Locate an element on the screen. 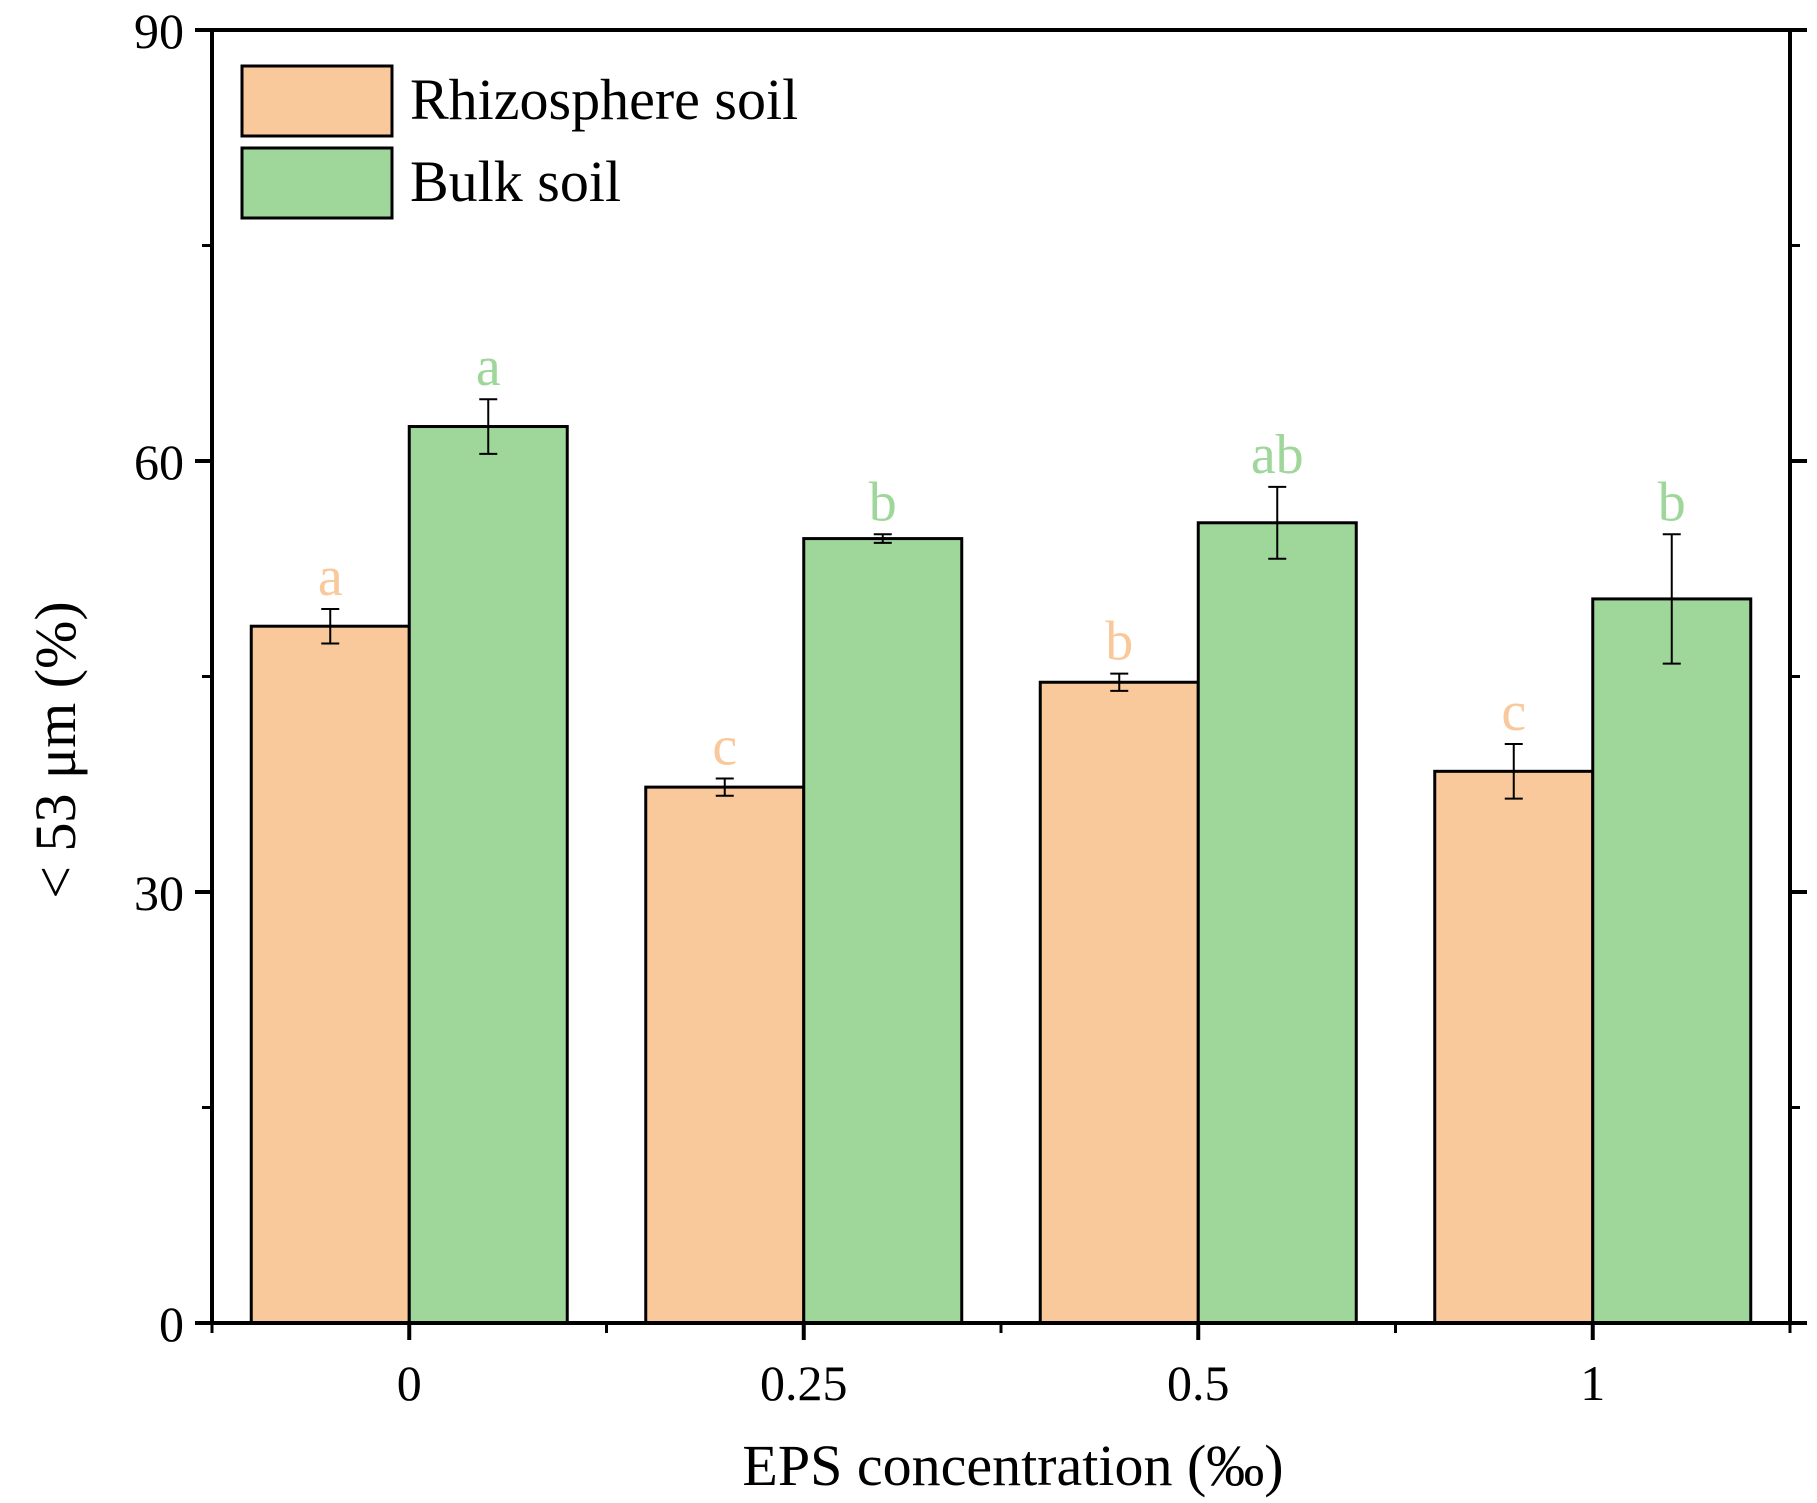 This screenshot has width=1817, height=1503. significance-letter: ab is located at coordinates (1277, 455).